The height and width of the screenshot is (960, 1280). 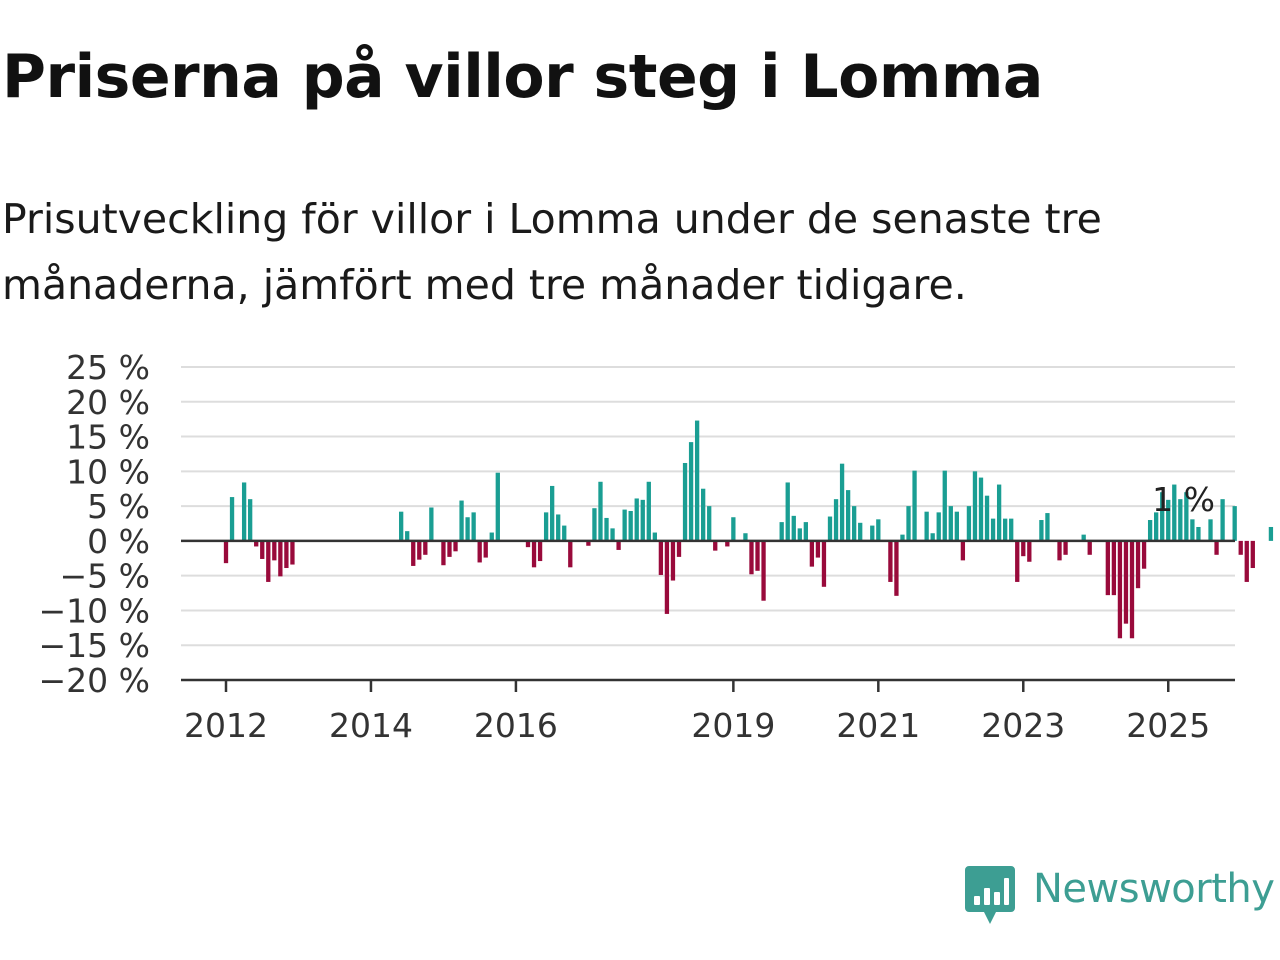 What do you see at coordinates (522, 77) in the screenshot?
I see `chart-title: Priserna på villor steg i Lomma` at bounding box center [522, 77].